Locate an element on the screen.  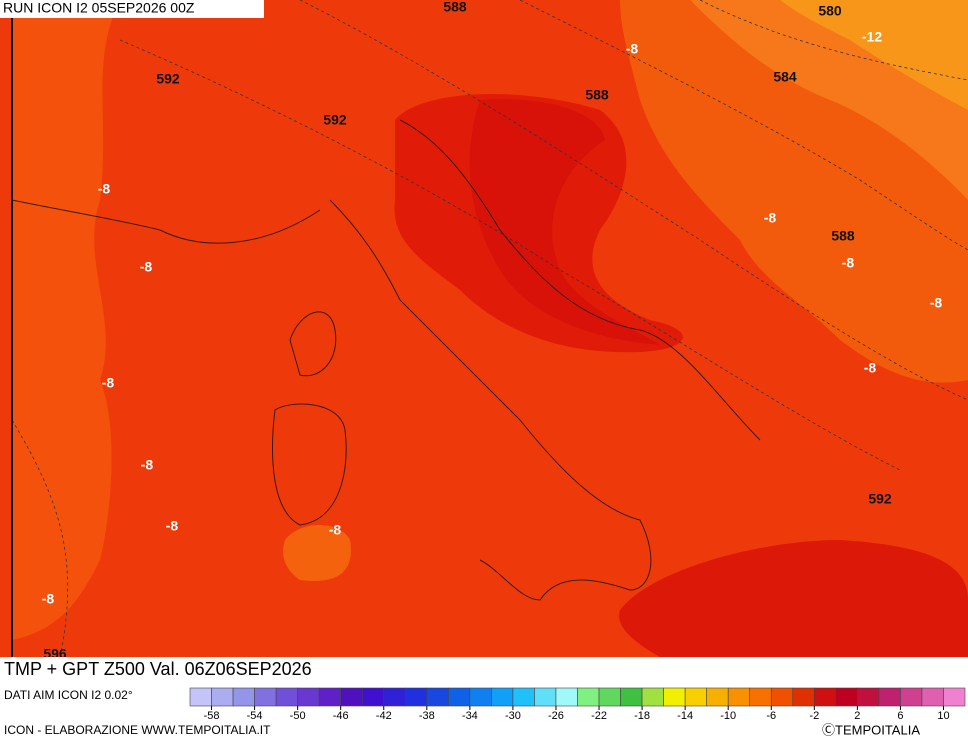
colorbar-tick-label: -38 is located at coordinates (427, 716).